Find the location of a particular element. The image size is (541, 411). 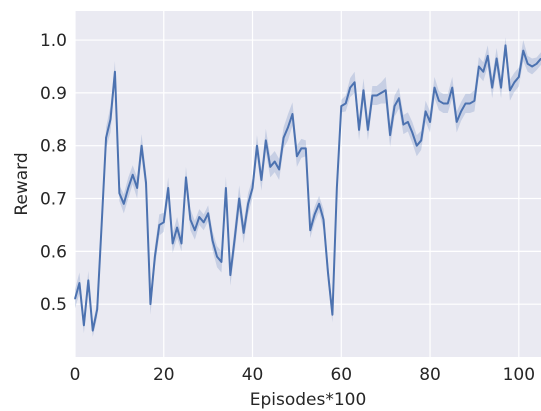

x-tick-label: 40 is located at coordinates (253, 375).